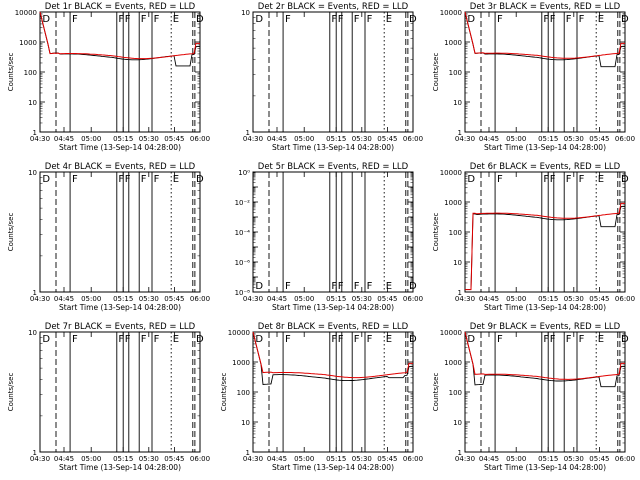 The image size is (640, 480). What do you see at coordinates (120, 167) in the screenshot?
I see `panel-title: Det 4r BLACK = Events, RED = LLD` at bounding box center [120, 167].